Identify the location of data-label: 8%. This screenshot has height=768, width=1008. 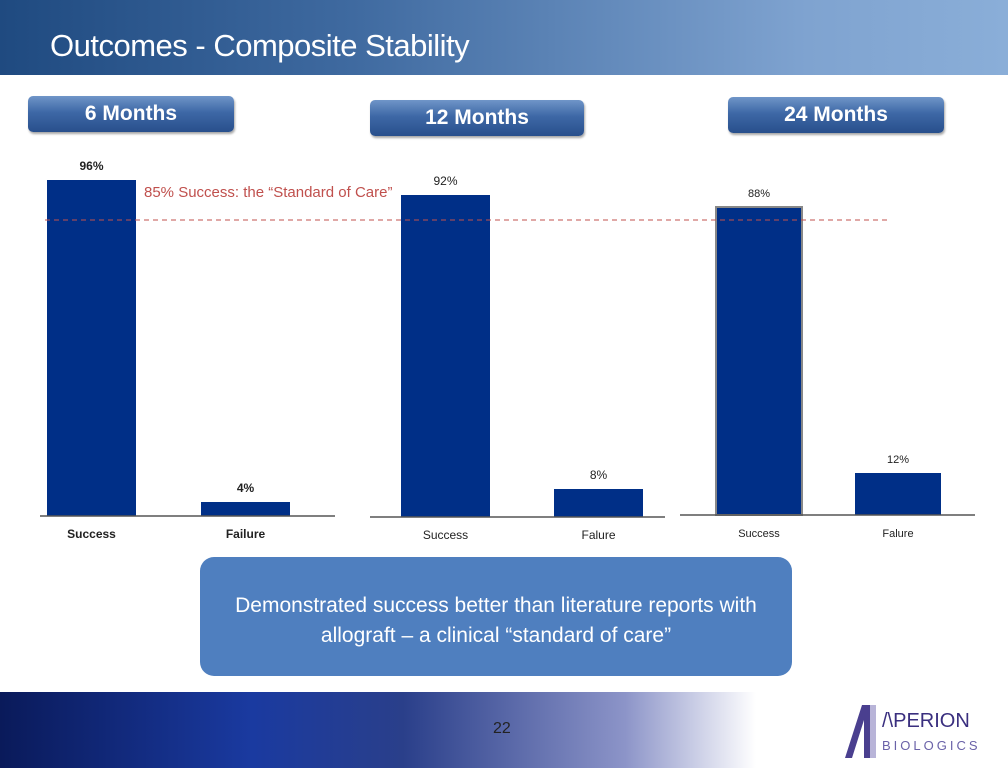
(599, 475).